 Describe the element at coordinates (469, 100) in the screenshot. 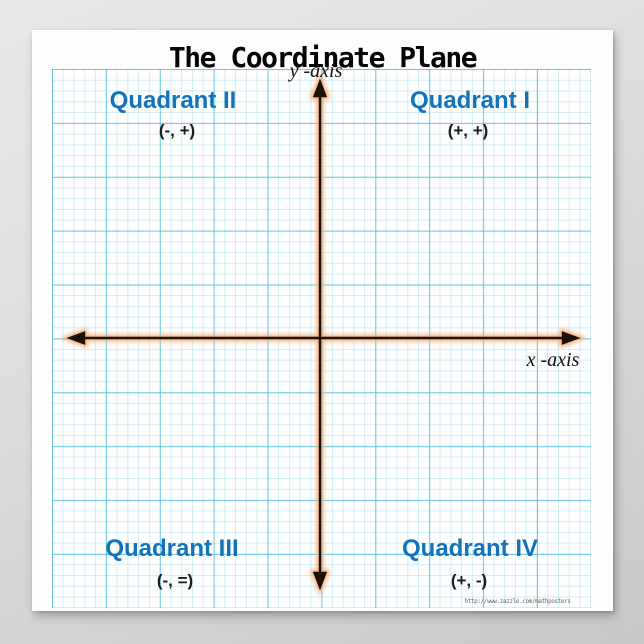

I see `quadrant-1-label: Quadrant I` at that location.